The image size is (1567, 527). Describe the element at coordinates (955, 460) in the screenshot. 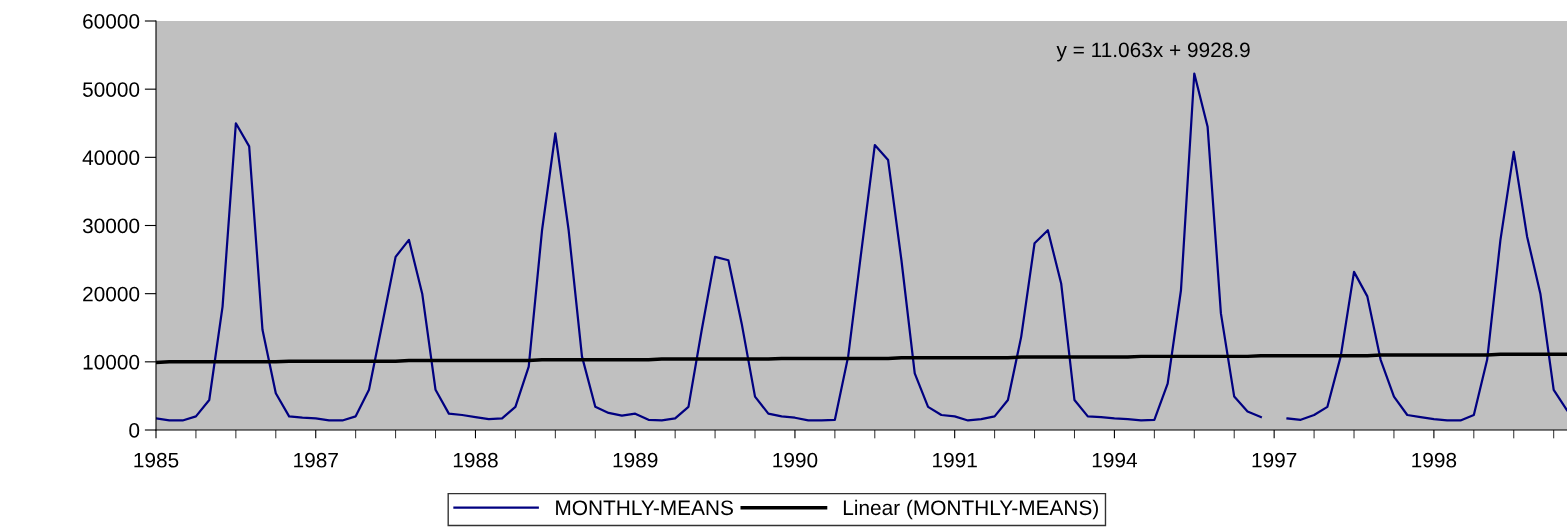

I see `x-tick-label: 1991` at that location.